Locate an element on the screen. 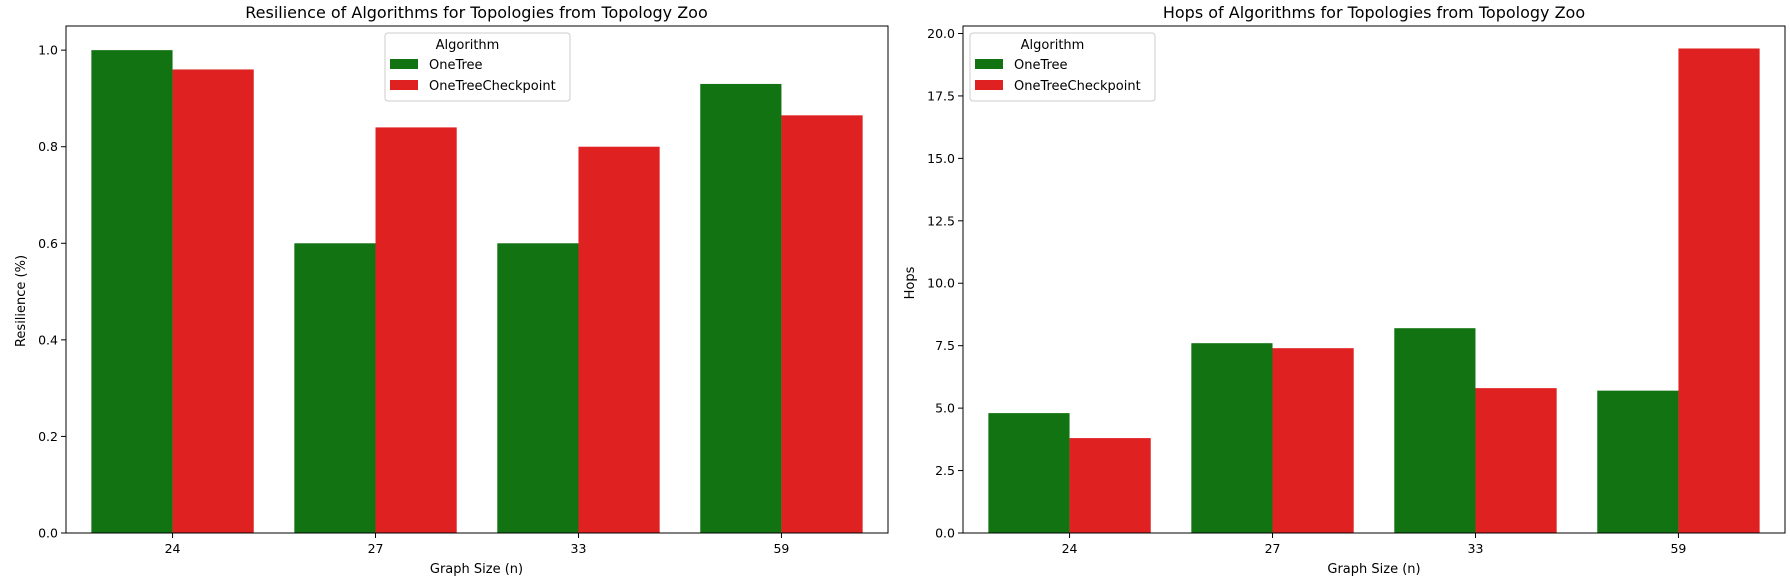 The width and height of the screenshot is (1790, 584). y-tick-label: 1.0 is located at coordinates (48, 50).